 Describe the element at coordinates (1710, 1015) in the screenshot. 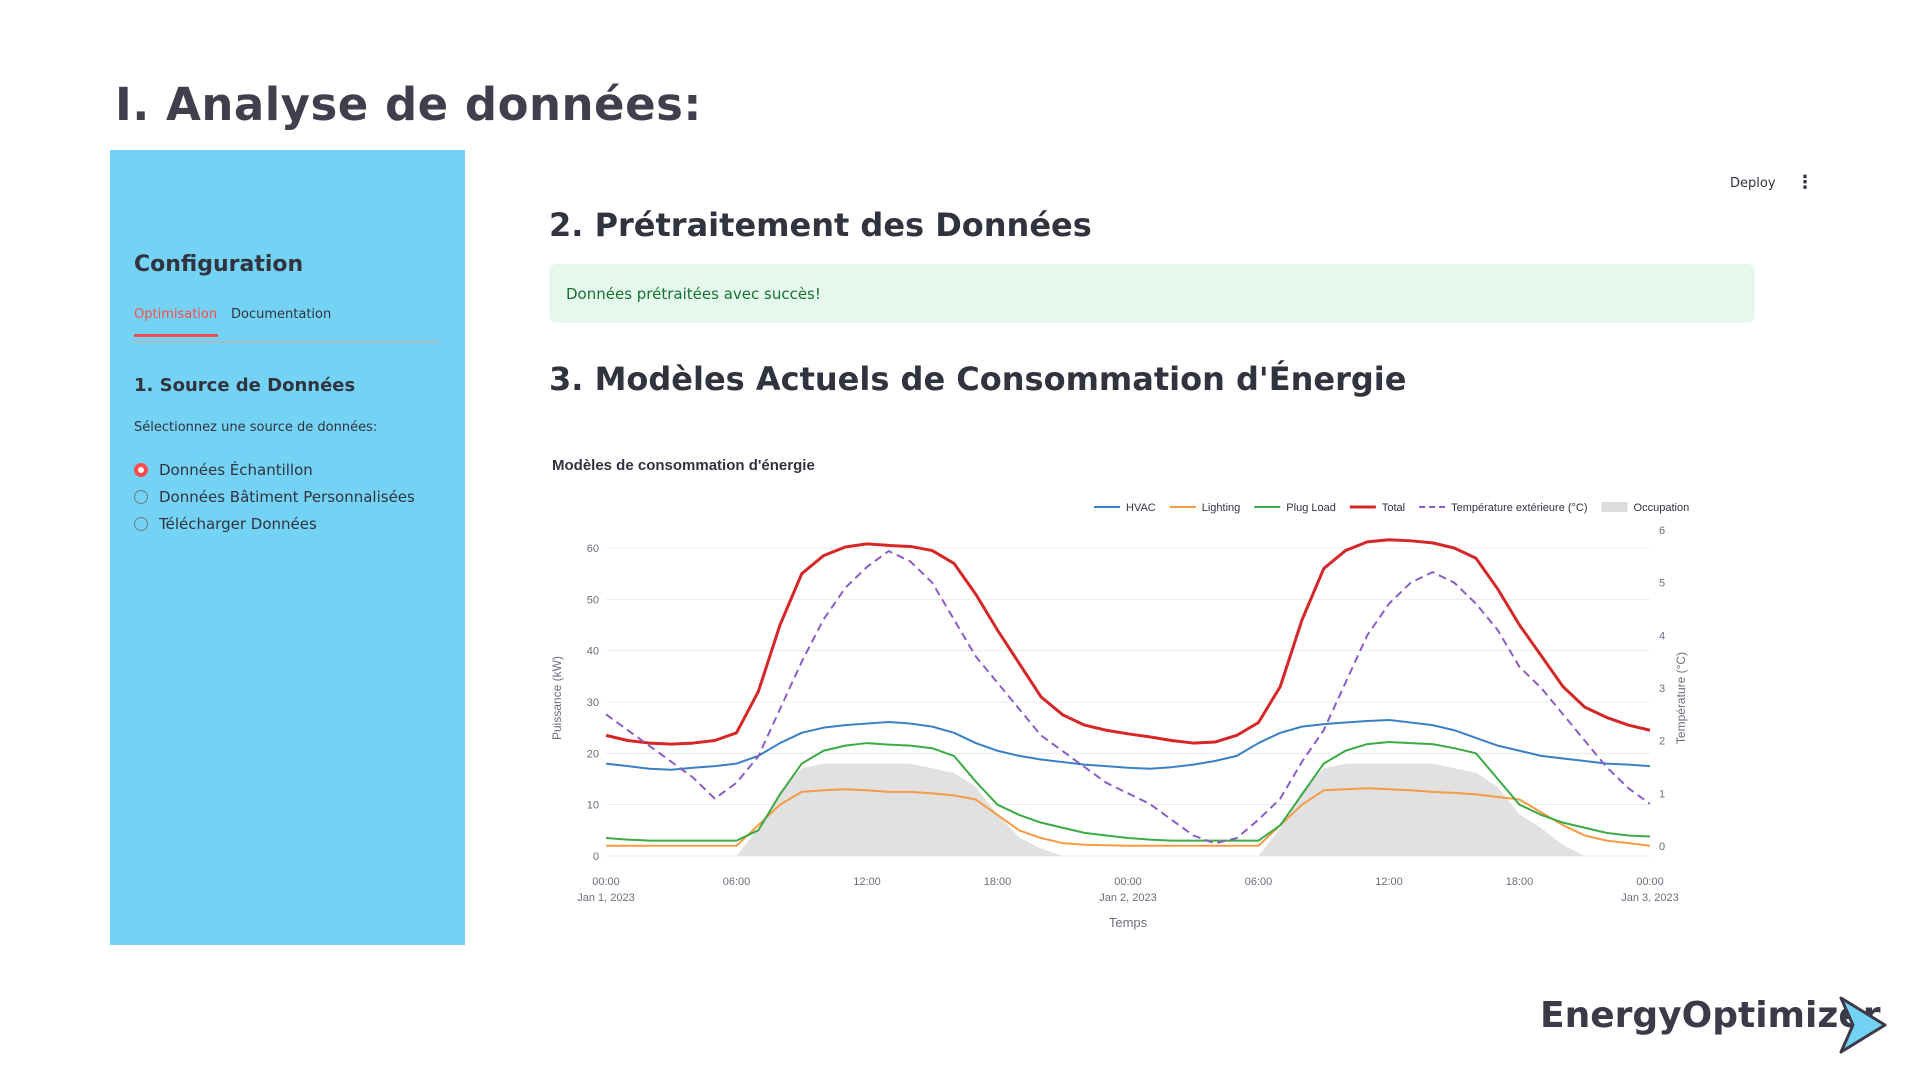

I see `brand-name: EnergyOptimizer` at that location.